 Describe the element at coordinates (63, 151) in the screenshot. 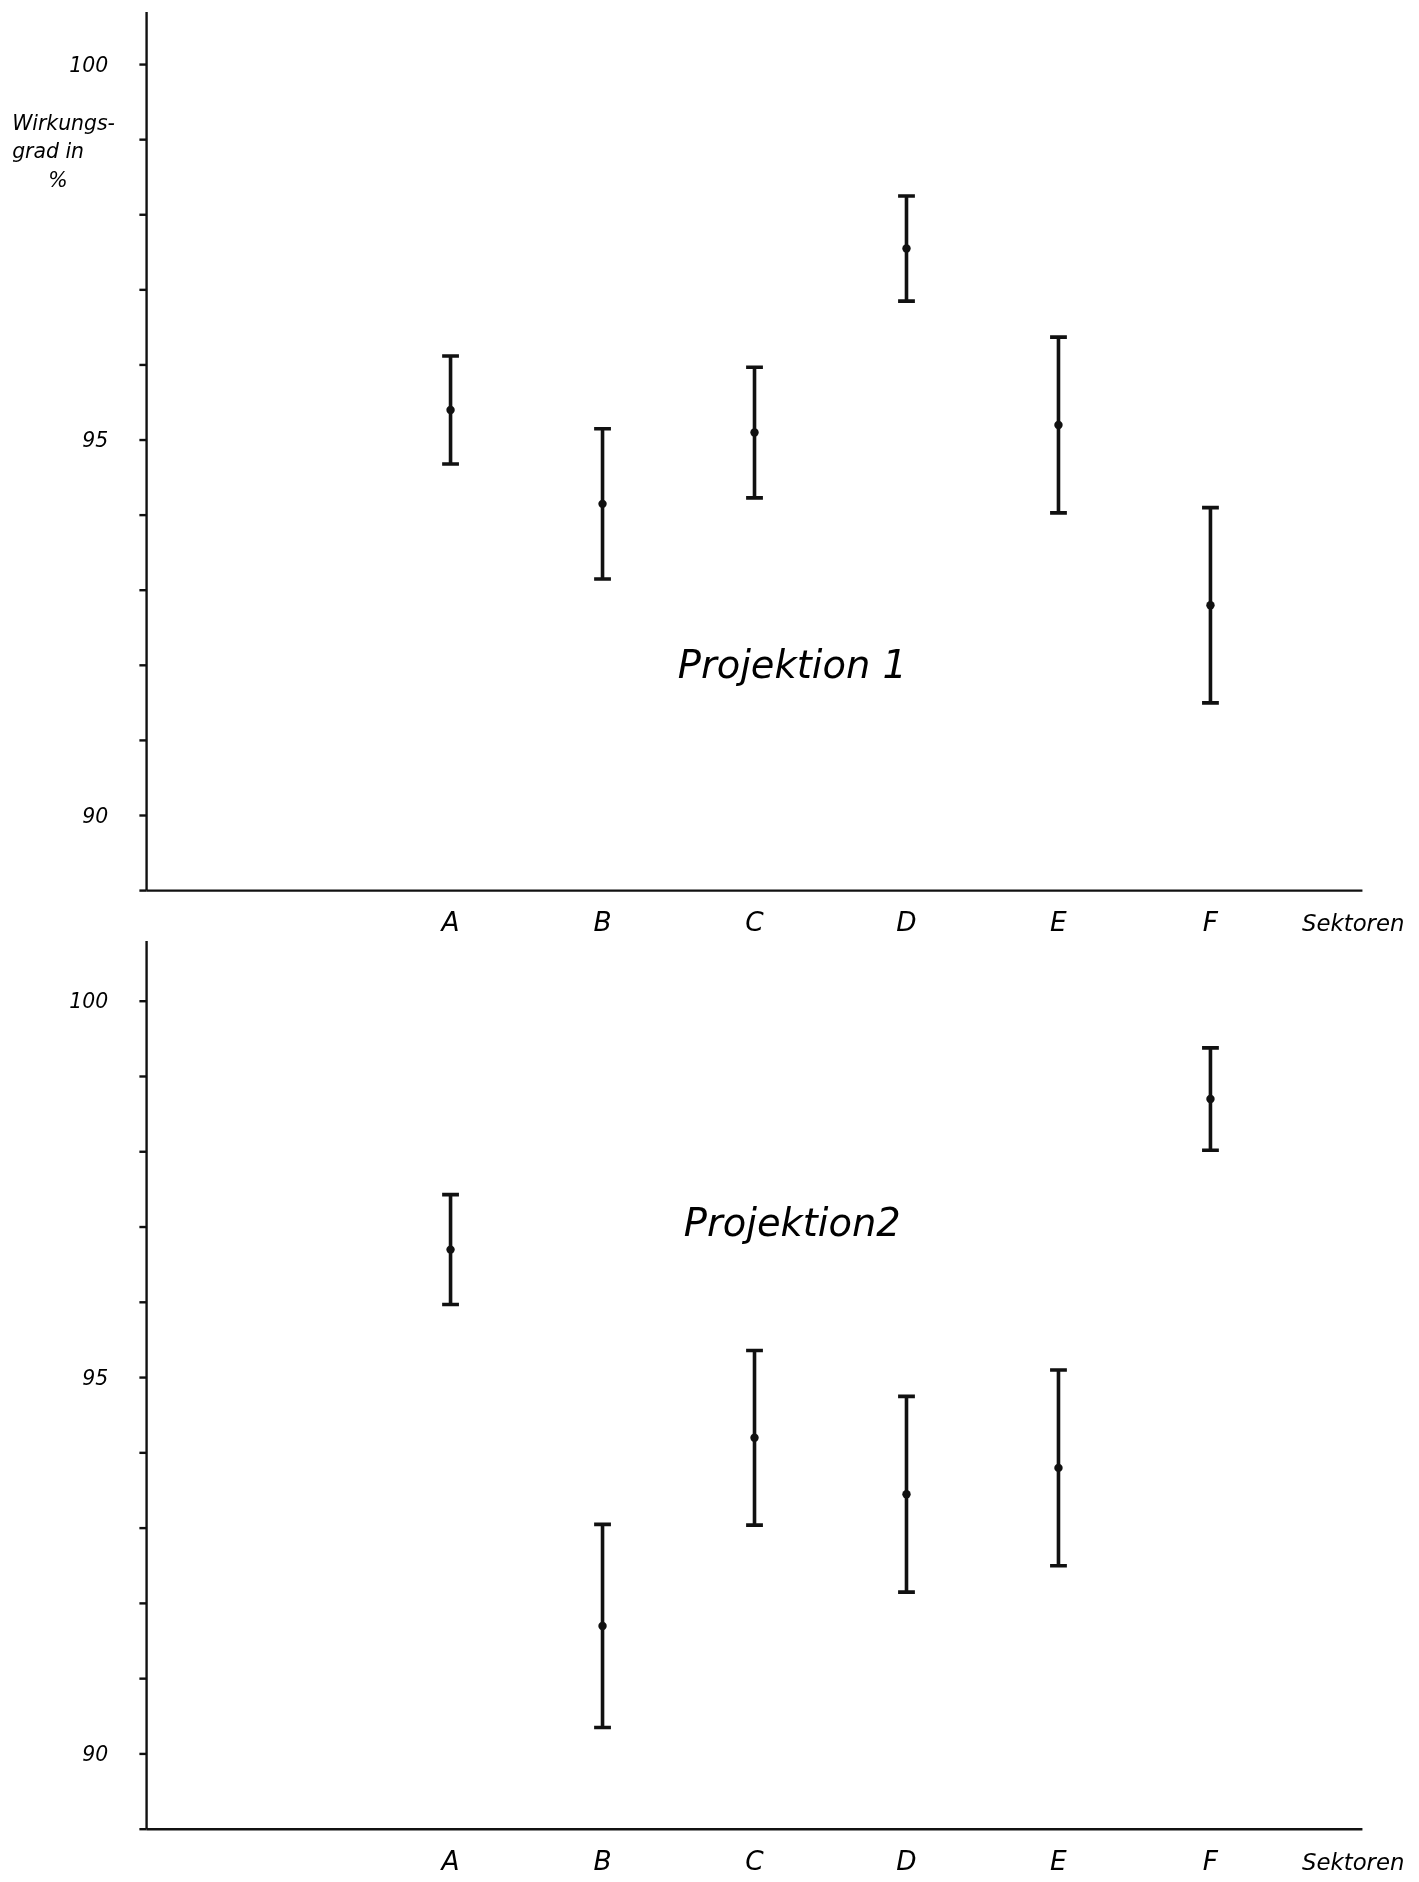

I see `y-axis-title: Wirkungs- grad in %` at that location.